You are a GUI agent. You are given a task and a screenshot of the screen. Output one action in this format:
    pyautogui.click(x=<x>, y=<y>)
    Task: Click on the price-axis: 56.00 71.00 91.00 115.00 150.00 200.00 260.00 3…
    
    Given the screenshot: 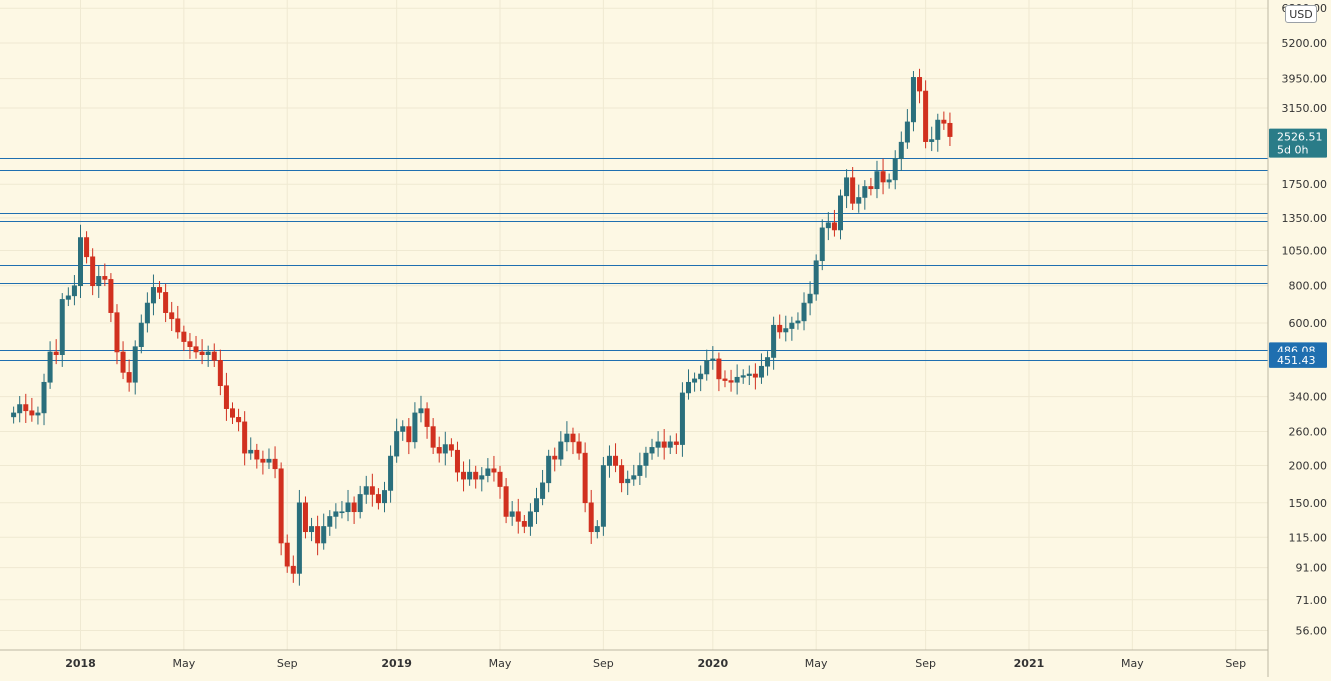 What is the action you would take?
    pyautogui.click(x=1305, y=319)
    